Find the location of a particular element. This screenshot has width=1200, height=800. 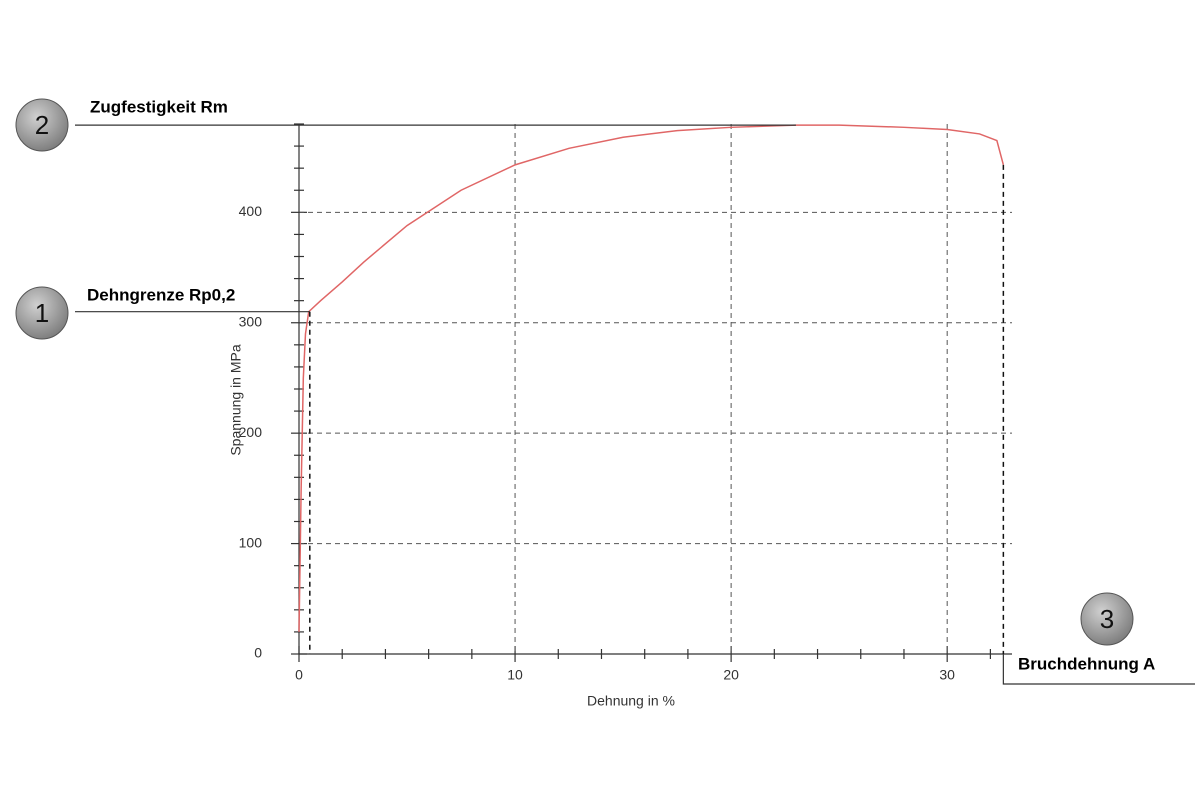

y-tick-label: 200 is located at coordinates (251, 432).